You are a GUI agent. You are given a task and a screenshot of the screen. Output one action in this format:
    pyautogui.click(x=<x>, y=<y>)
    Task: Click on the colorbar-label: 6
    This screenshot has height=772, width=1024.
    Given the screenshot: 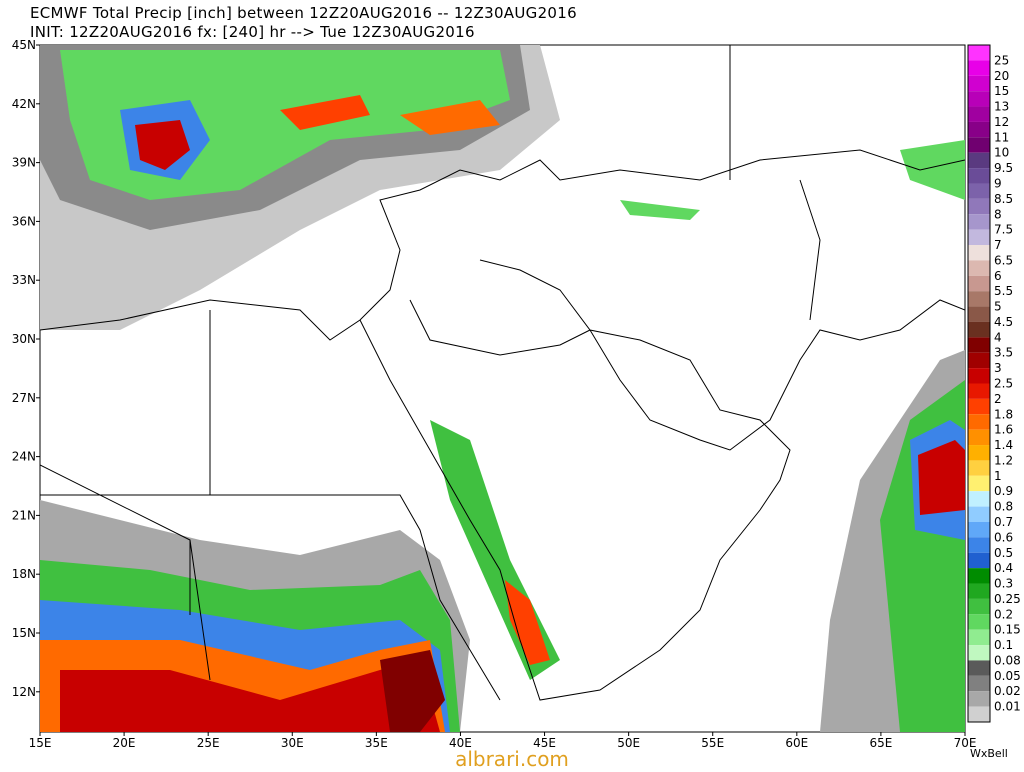 What is the action you would take?
    pyautogui.click(x=998, y=276)
    